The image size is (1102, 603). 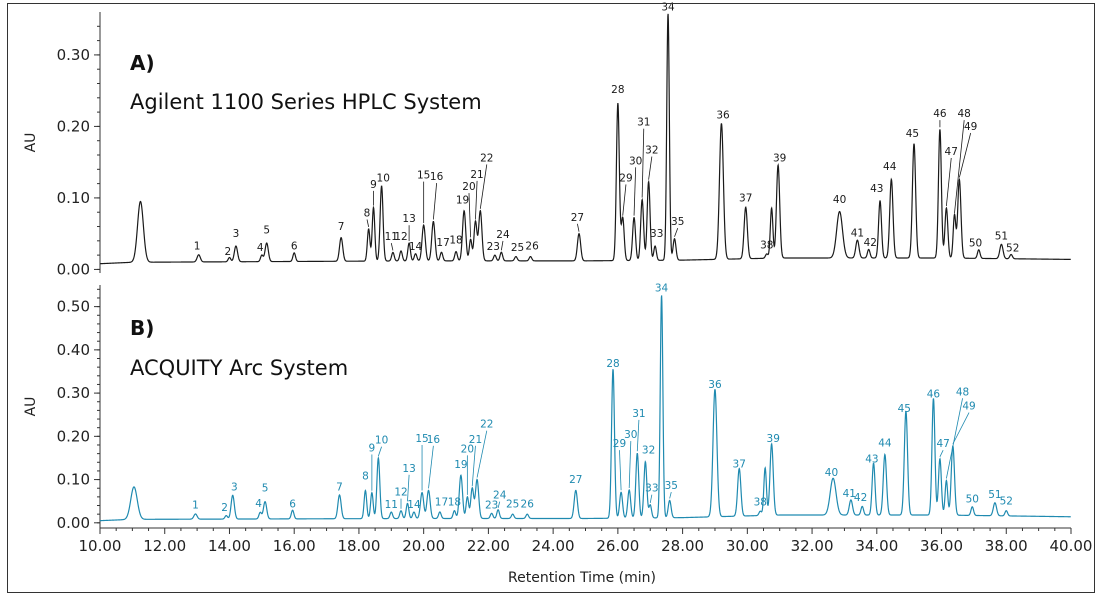 What do you see at coordinates (831, 473) in the screenshot?
I see `peak-label: 40` at bounding box center [831, 473].